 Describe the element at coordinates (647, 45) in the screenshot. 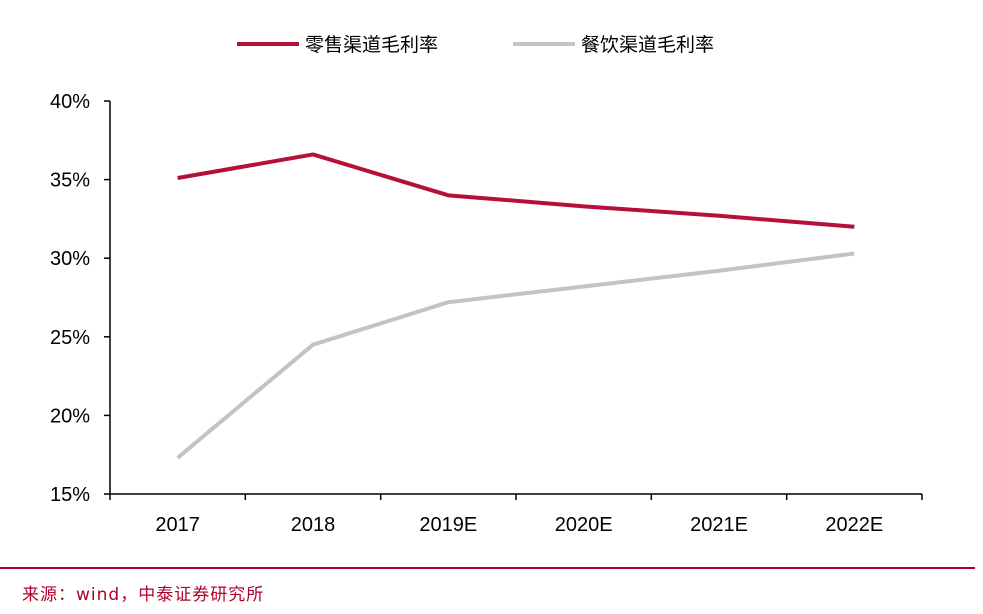

I see `legend-label-2: 餐饮渠道毛利率` at that location.